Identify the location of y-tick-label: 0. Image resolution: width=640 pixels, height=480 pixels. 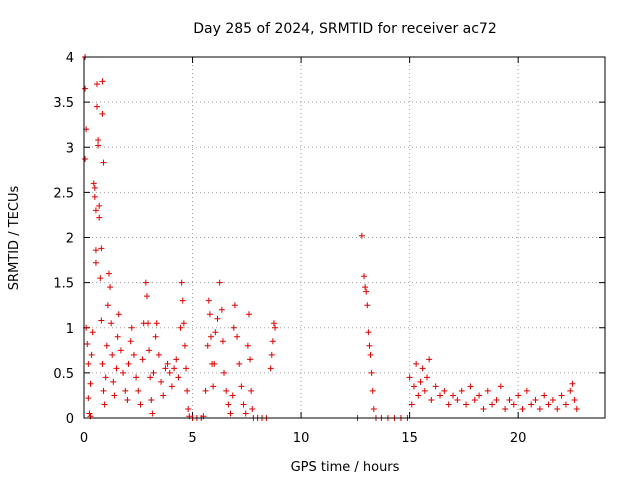
(70, 419).